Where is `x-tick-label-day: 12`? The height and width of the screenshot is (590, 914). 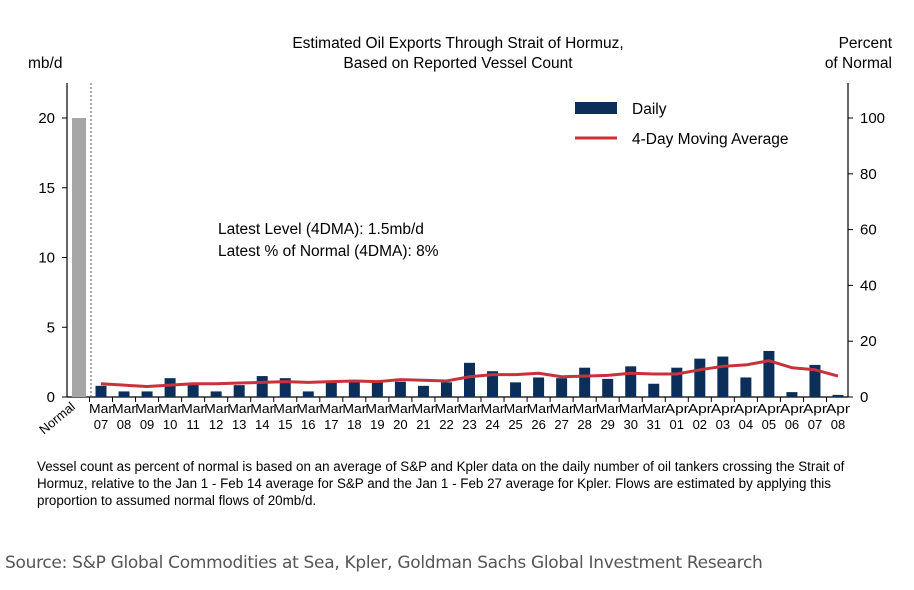 x-tick-label-day: 12 is located at coordinates (216, 424).